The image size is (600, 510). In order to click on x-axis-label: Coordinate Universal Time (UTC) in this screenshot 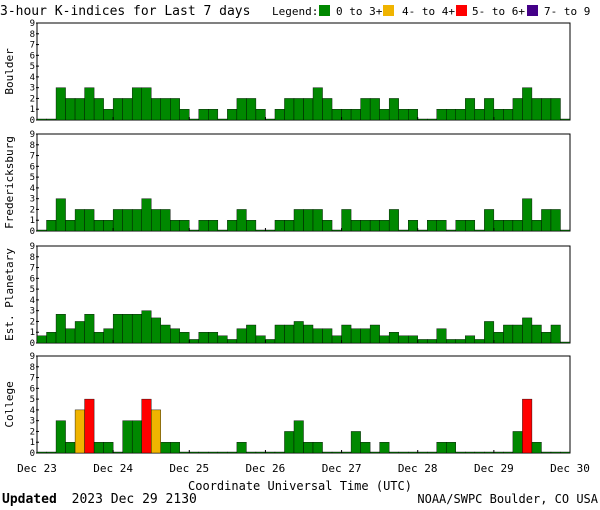, I will do `click(300, 486)`.